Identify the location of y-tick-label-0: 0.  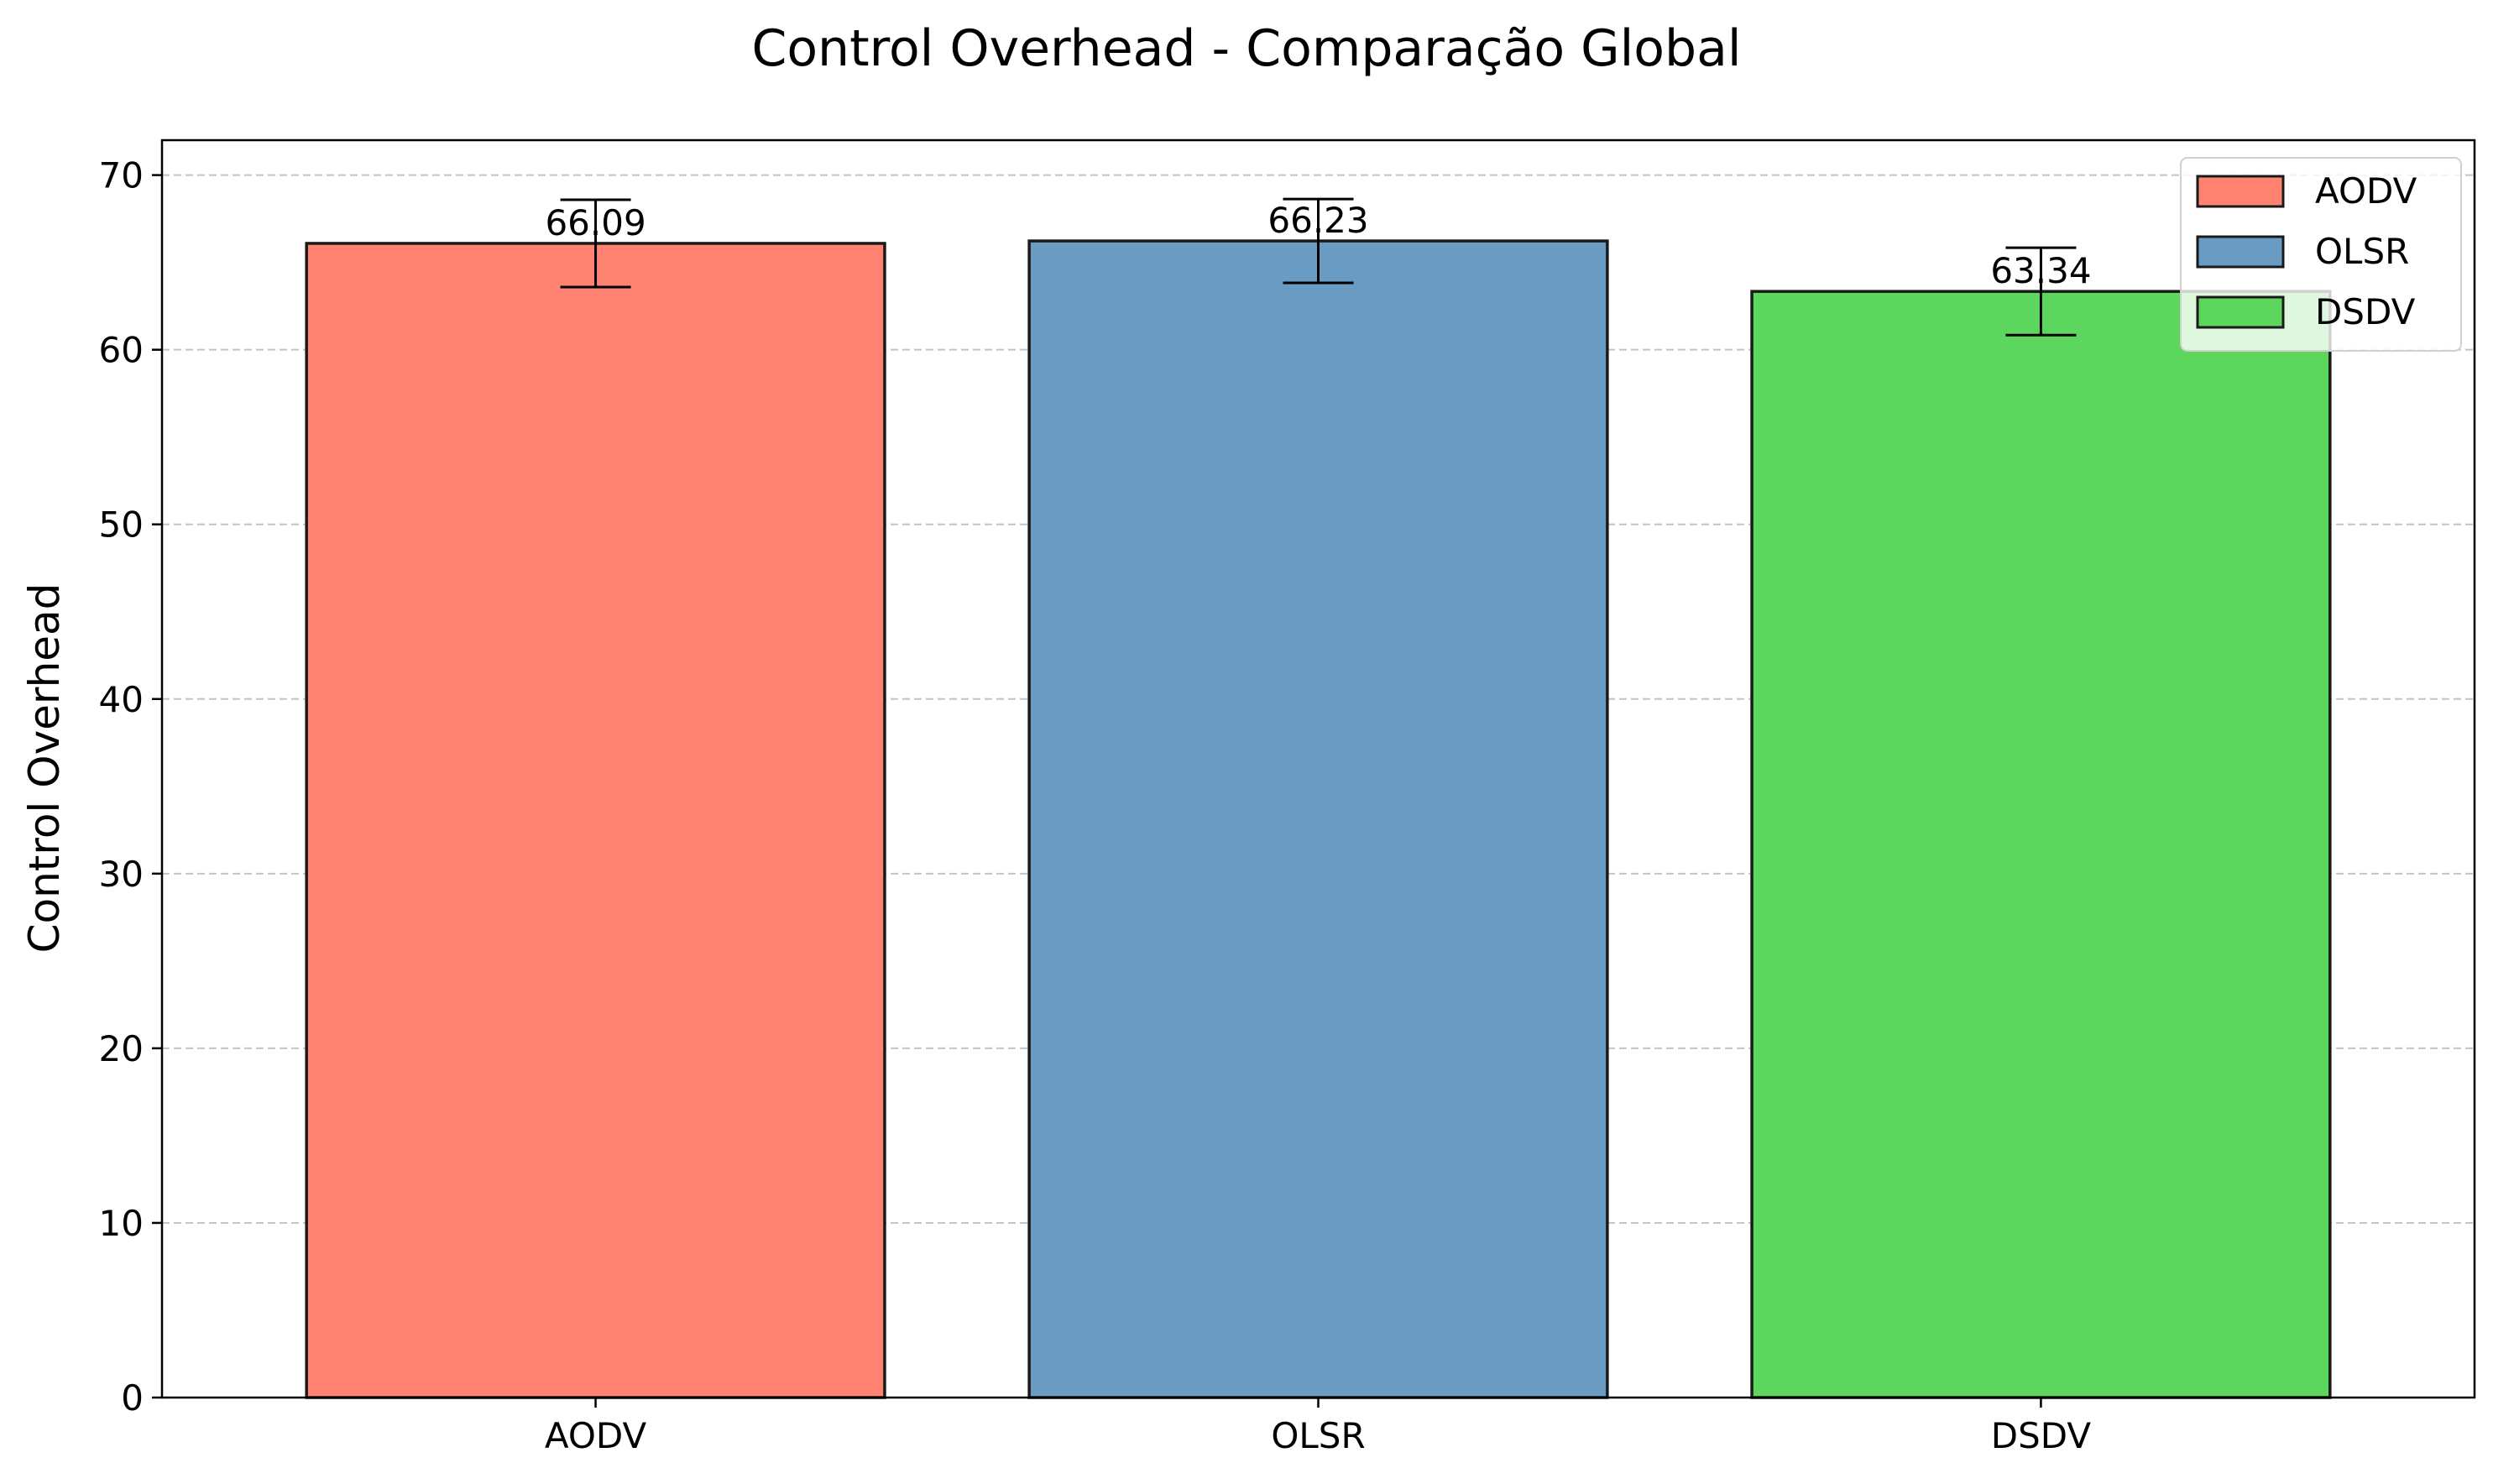
(132, 1398).